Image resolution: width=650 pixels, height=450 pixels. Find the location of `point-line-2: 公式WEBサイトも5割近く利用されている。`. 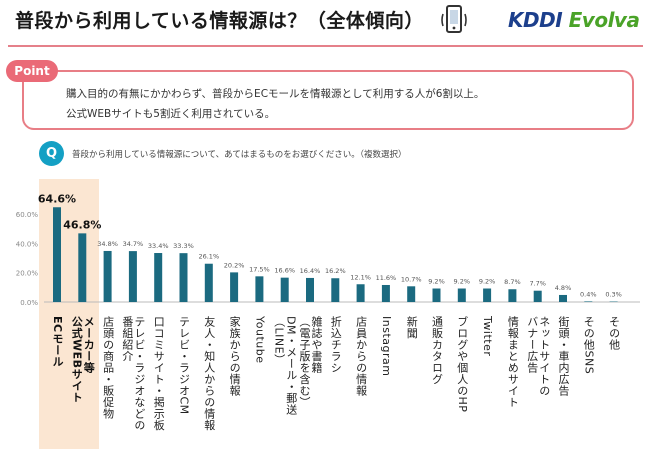

point-line-2: 公式WEBサイトも5割近く利用されている。 is located at coordinates (171, 114).